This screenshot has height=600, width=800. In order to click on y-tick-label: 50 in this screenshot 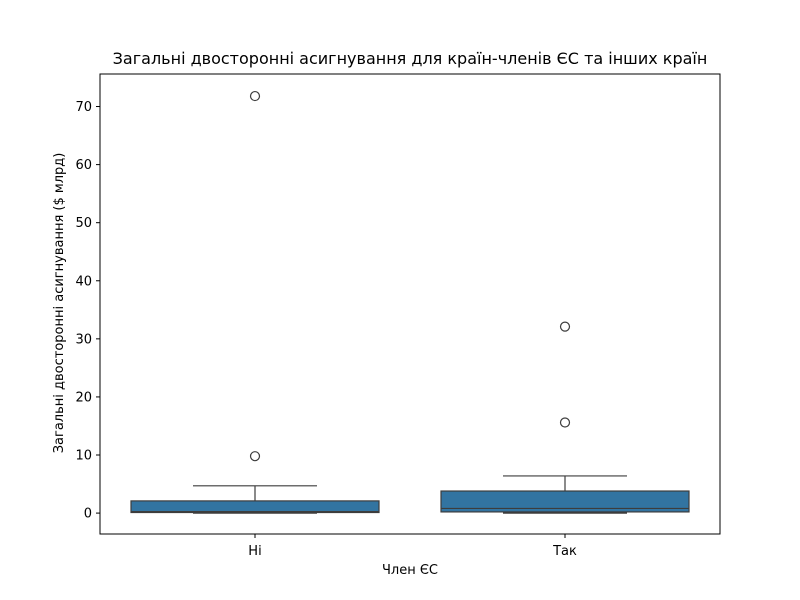, I will do `click(83, 223)`.